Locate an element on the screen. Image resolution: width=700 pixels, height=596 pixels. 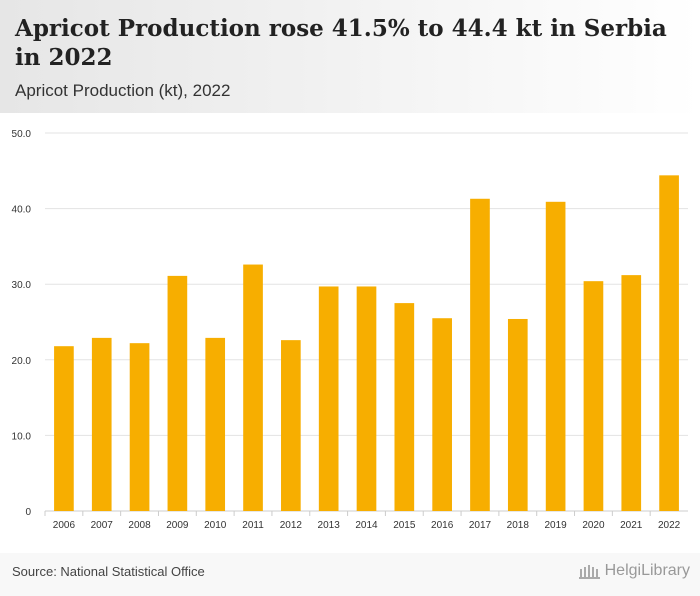
x-tick-label: 2008 is located at coordinates (139, 525).